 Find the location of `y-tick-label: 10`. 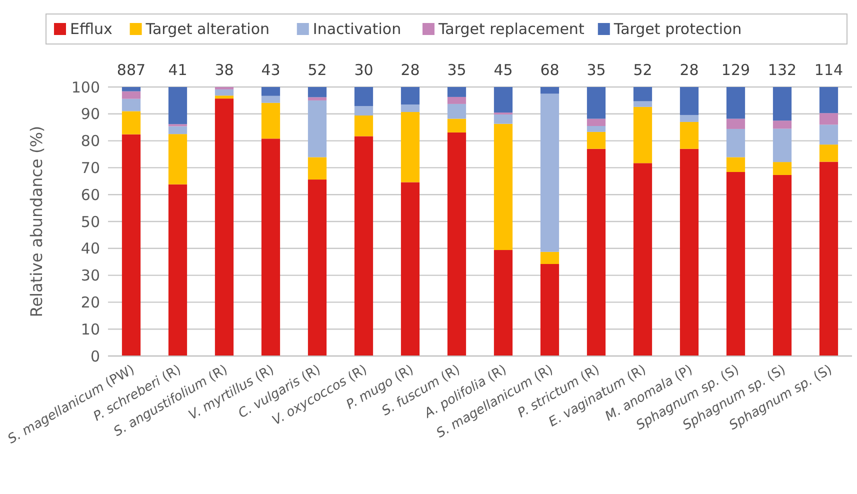

y-tick-label: 10 is located at coordinates (90, 329).